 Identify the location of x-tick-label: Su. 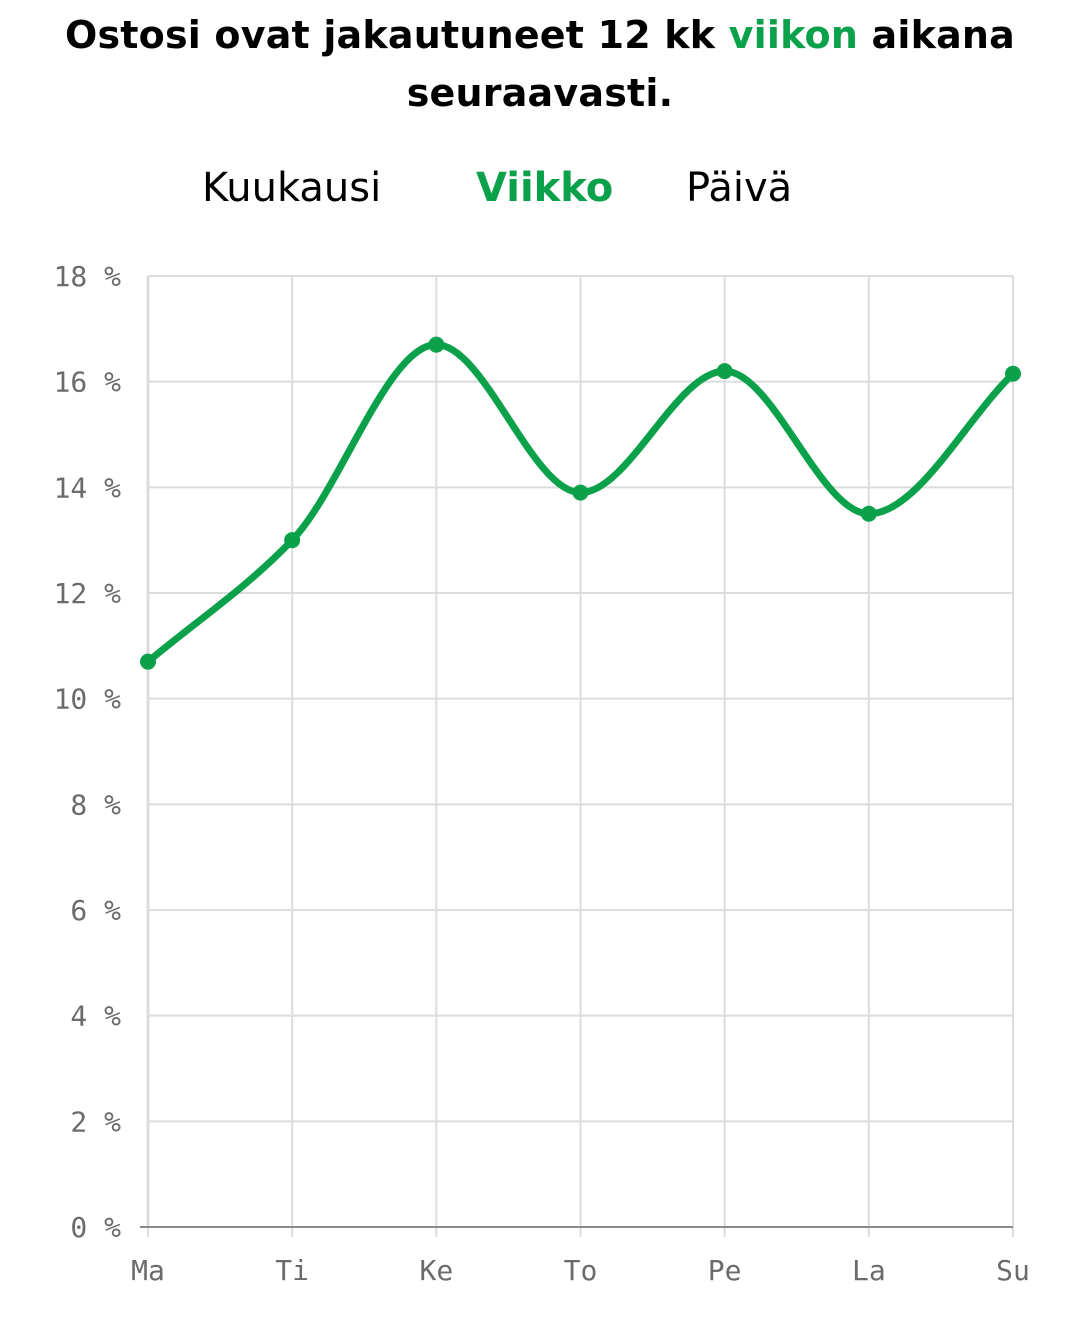
(1013, 1270).